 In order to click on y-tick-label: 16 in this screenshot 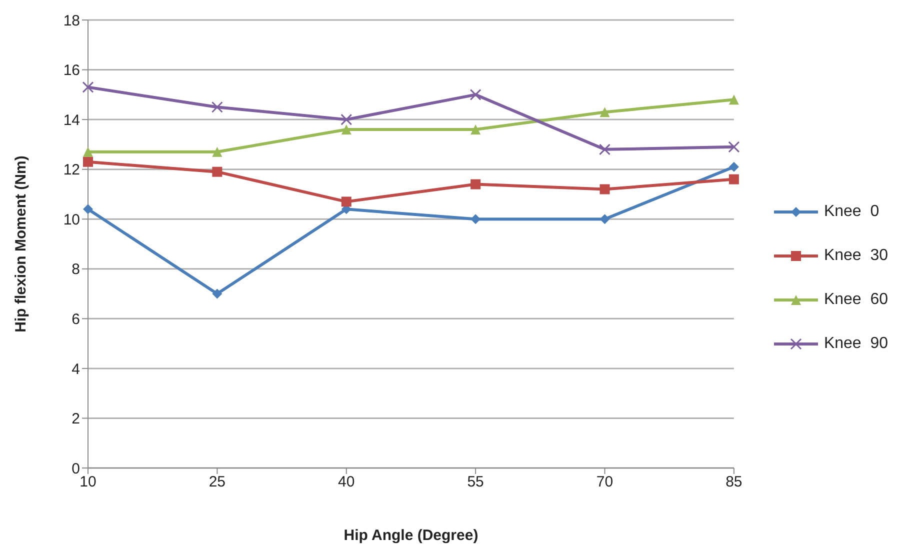, I will do `click(71, 71)`.